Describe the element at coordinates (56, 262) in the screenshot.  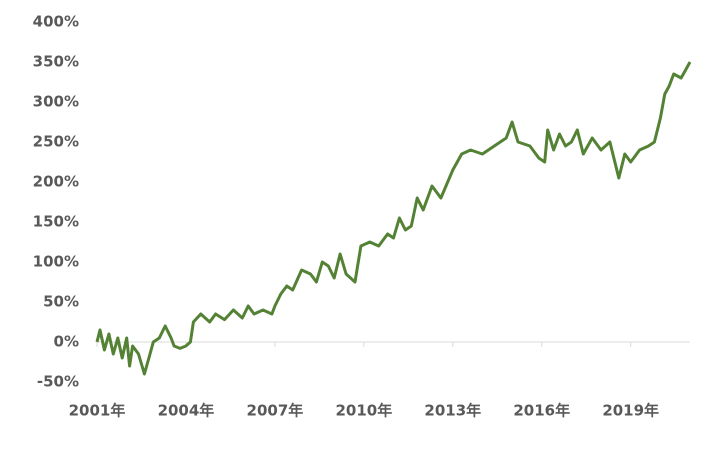
I see `y-tick-label: 100%` at that location.